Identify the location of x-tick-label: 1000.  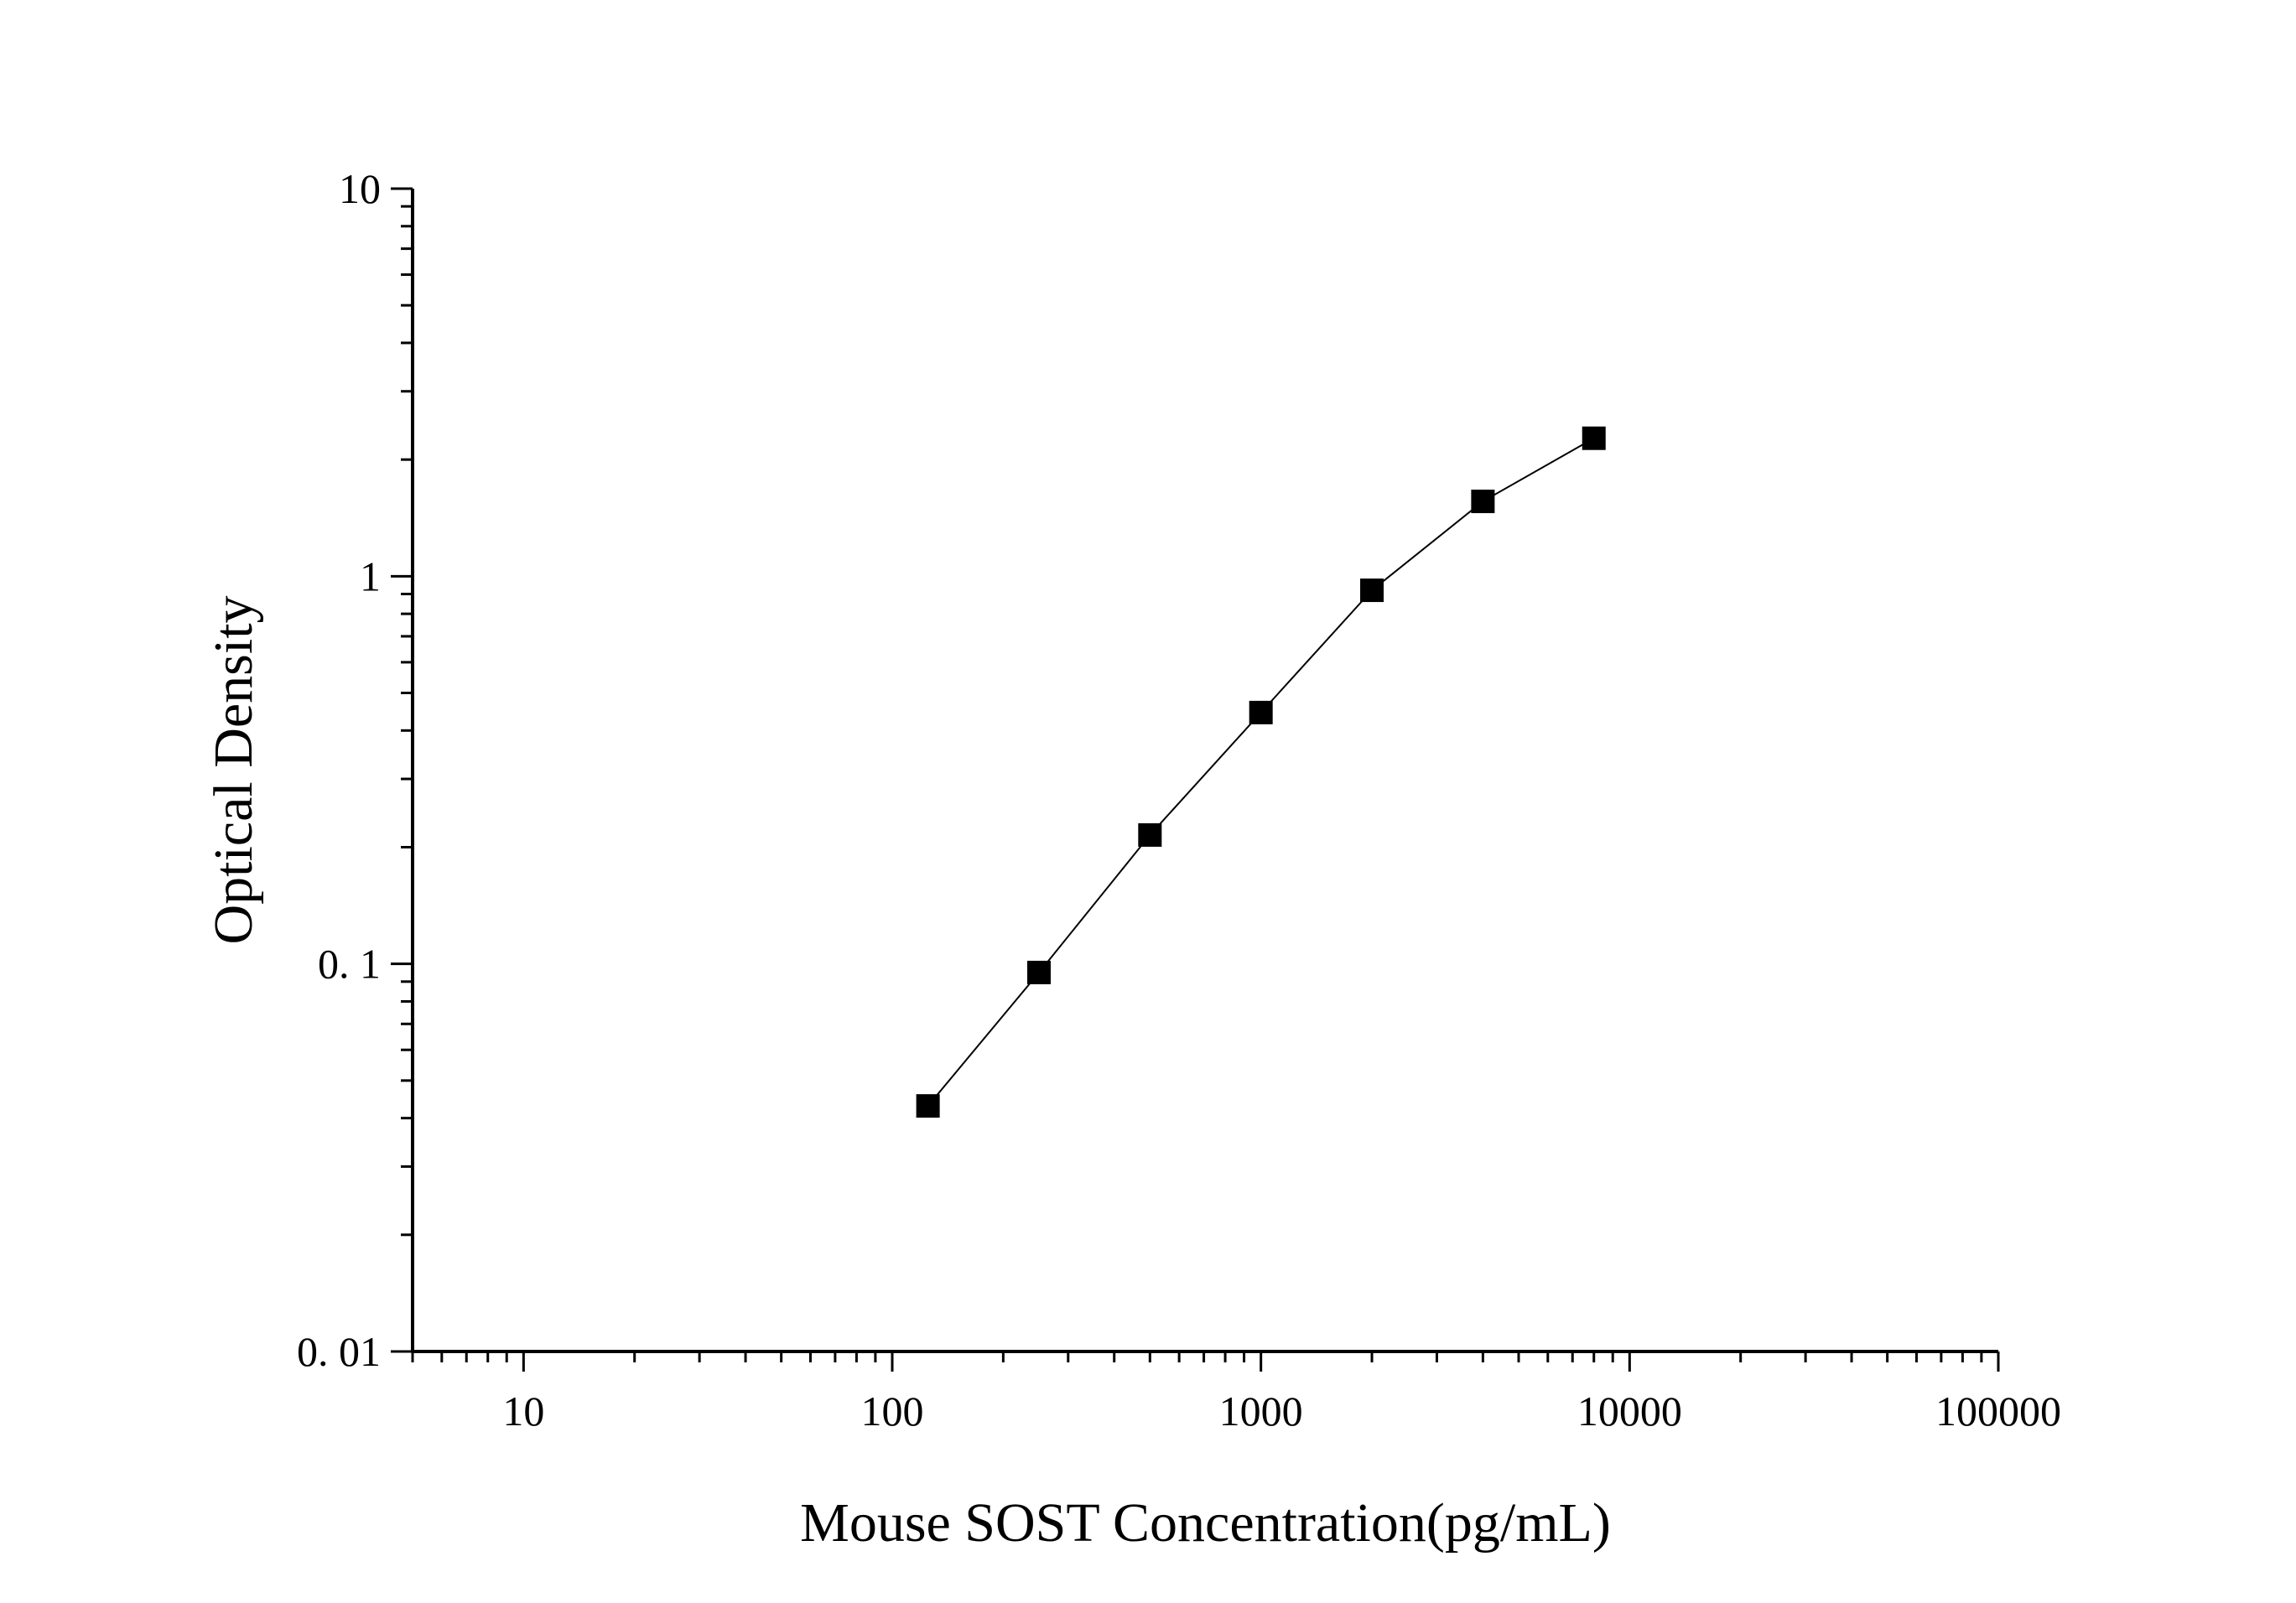
(1261, 1411).